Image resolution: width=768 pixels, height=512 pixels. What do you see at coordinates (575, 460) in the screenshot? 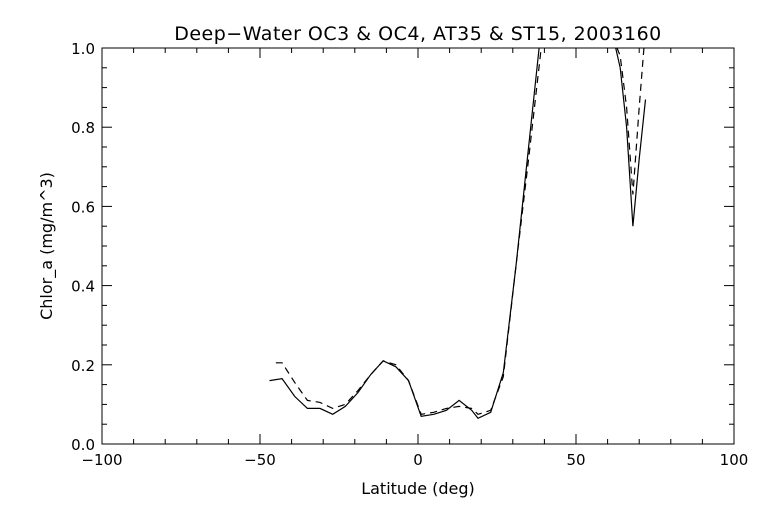
I see `x-tick-label: 50` at bounding box center [575, 460].